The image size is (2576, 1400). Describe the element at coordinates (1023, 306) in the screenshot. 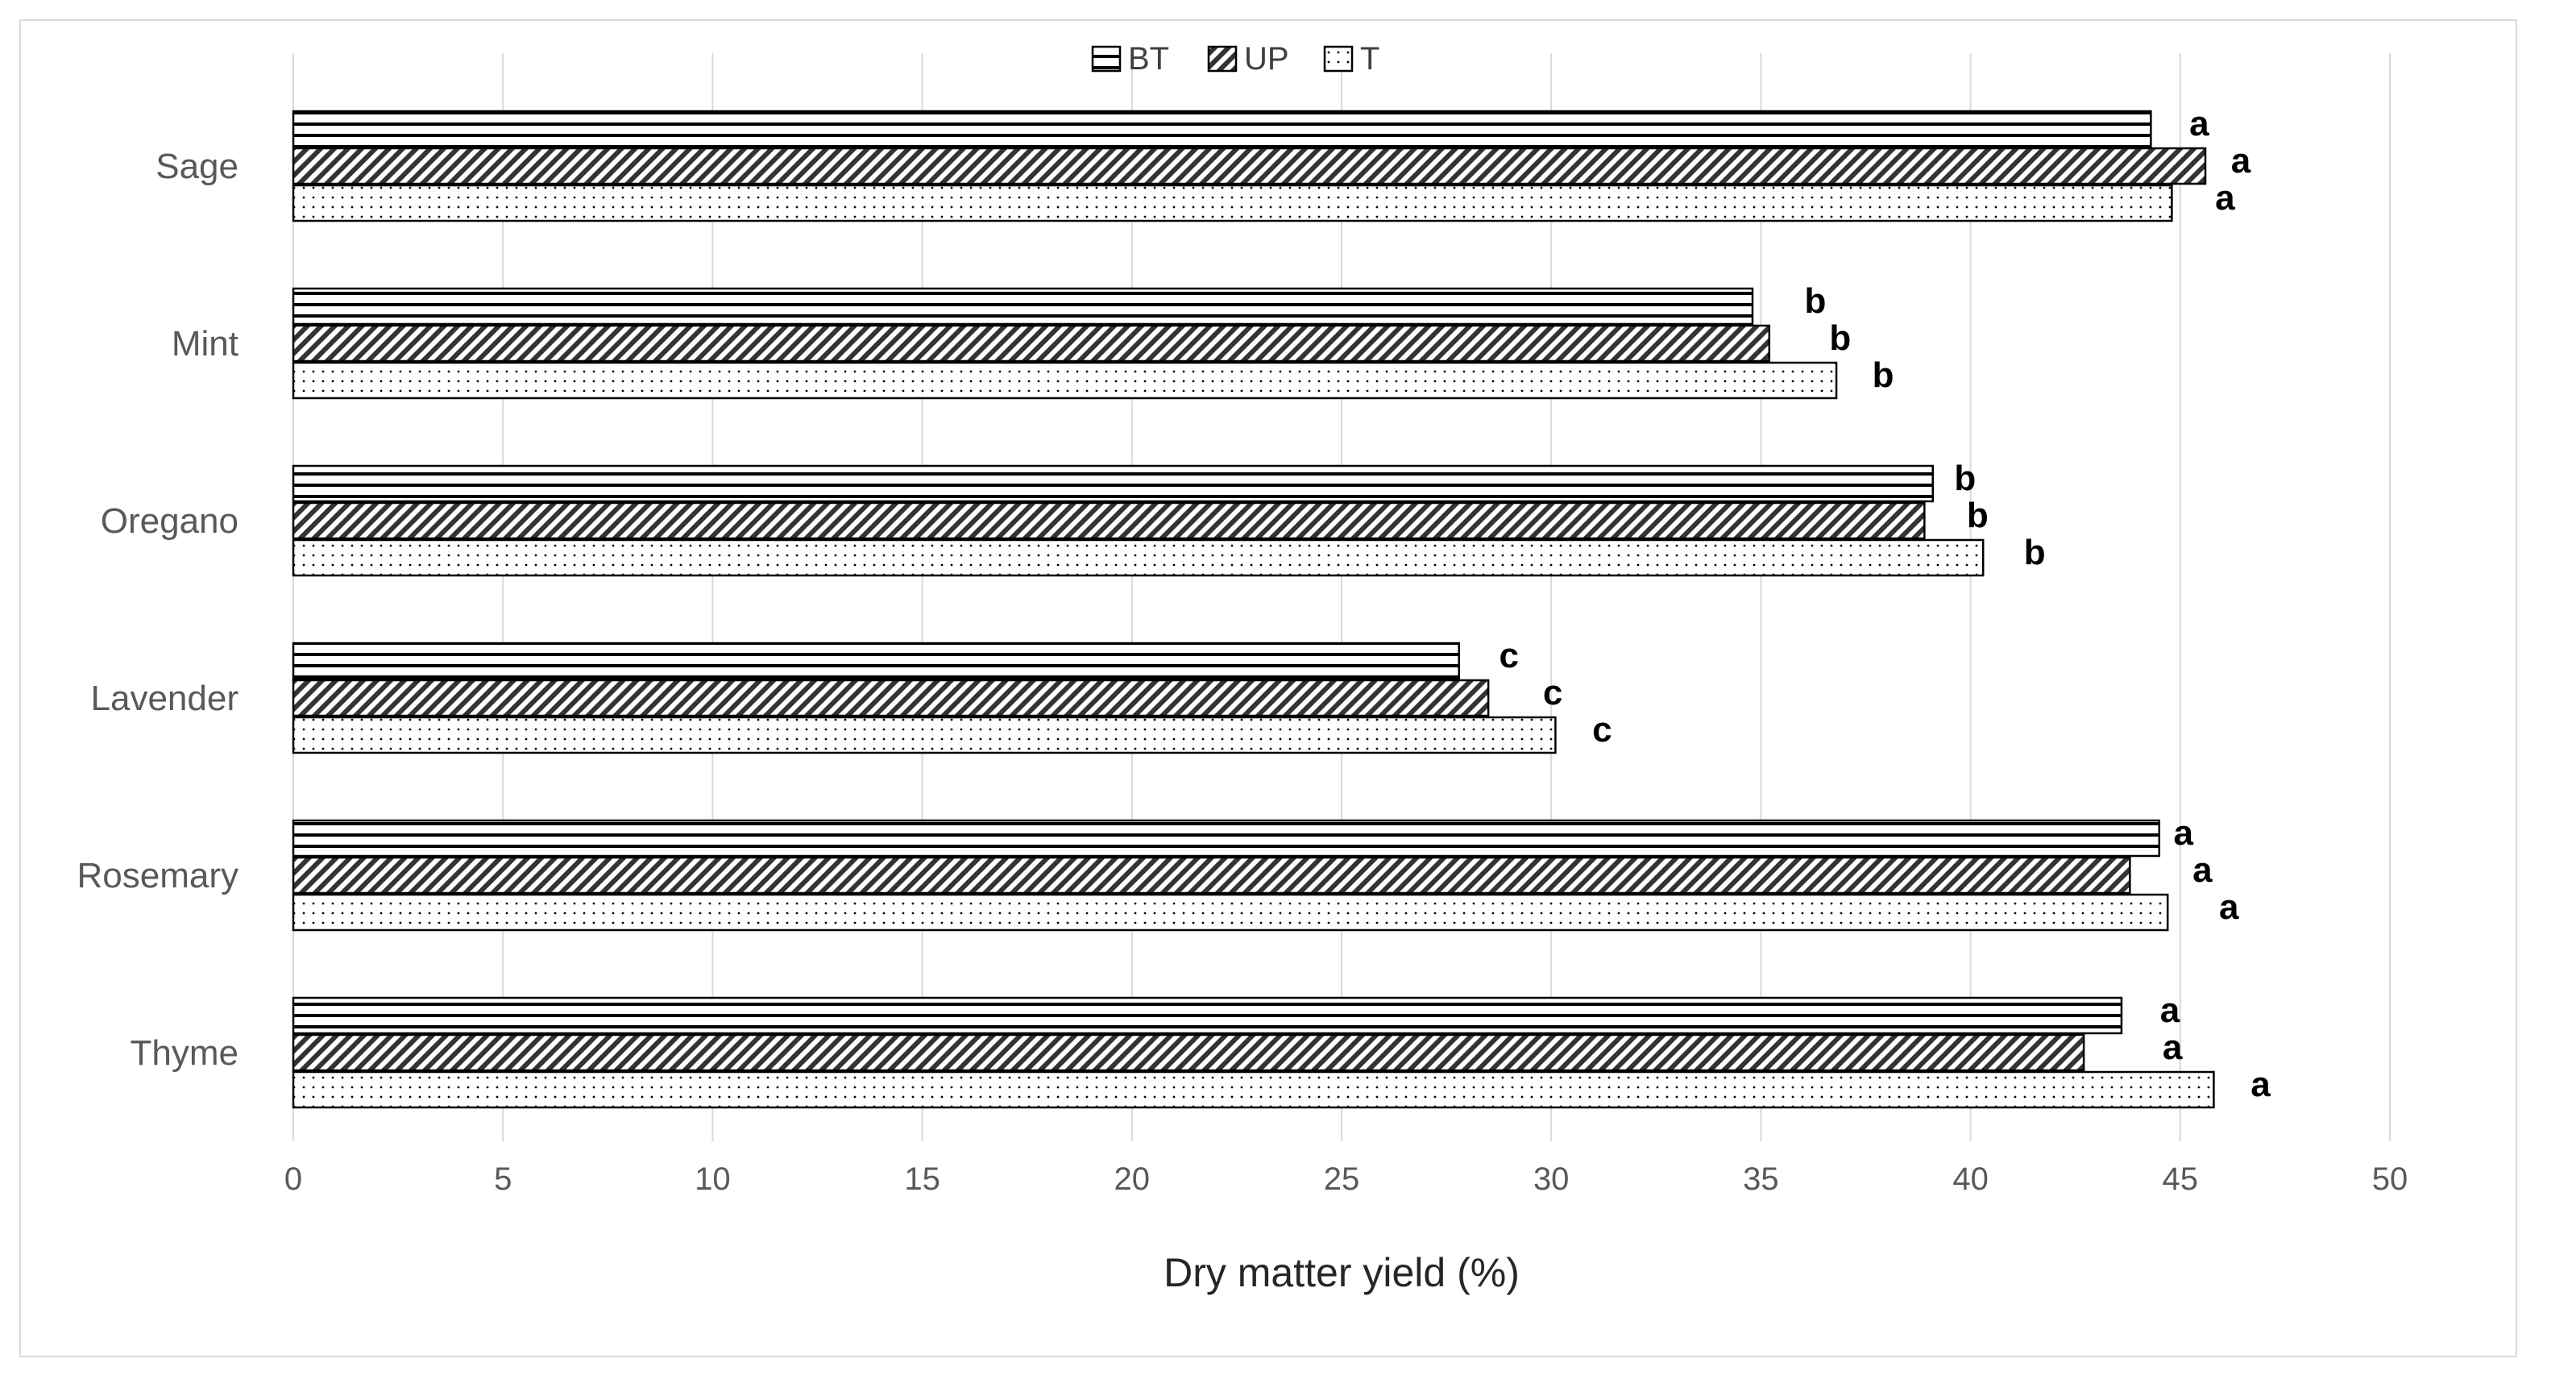

I see `bar-bt-mint` at that location.